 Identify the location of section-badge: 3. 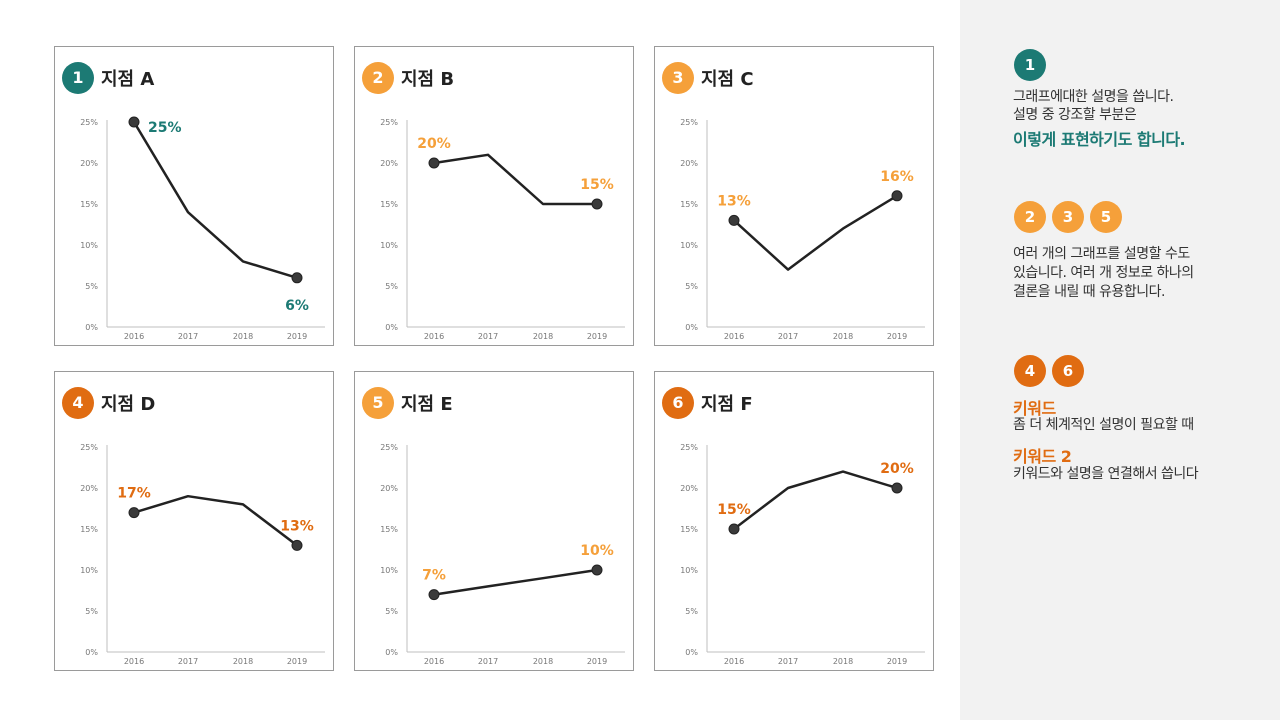
(1068, 217).